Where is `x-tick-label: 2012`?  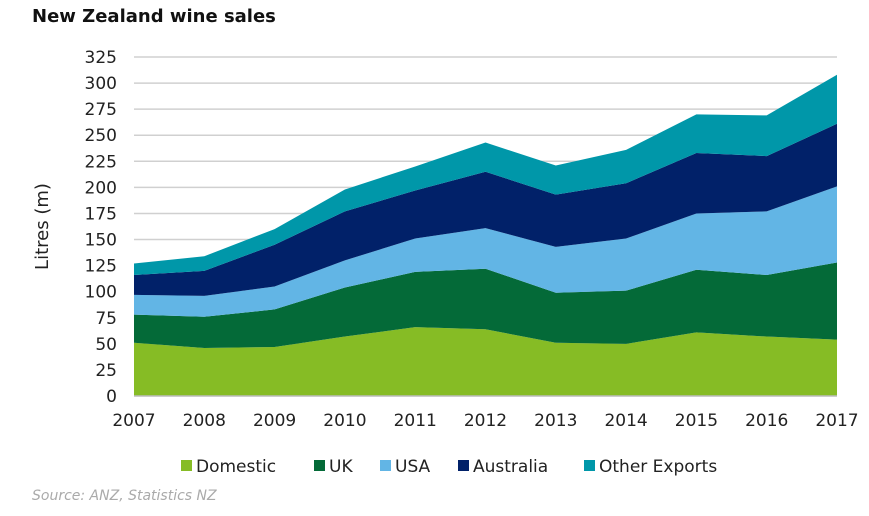 x-tick-label: 2012 is located at coordinates (485, 421).